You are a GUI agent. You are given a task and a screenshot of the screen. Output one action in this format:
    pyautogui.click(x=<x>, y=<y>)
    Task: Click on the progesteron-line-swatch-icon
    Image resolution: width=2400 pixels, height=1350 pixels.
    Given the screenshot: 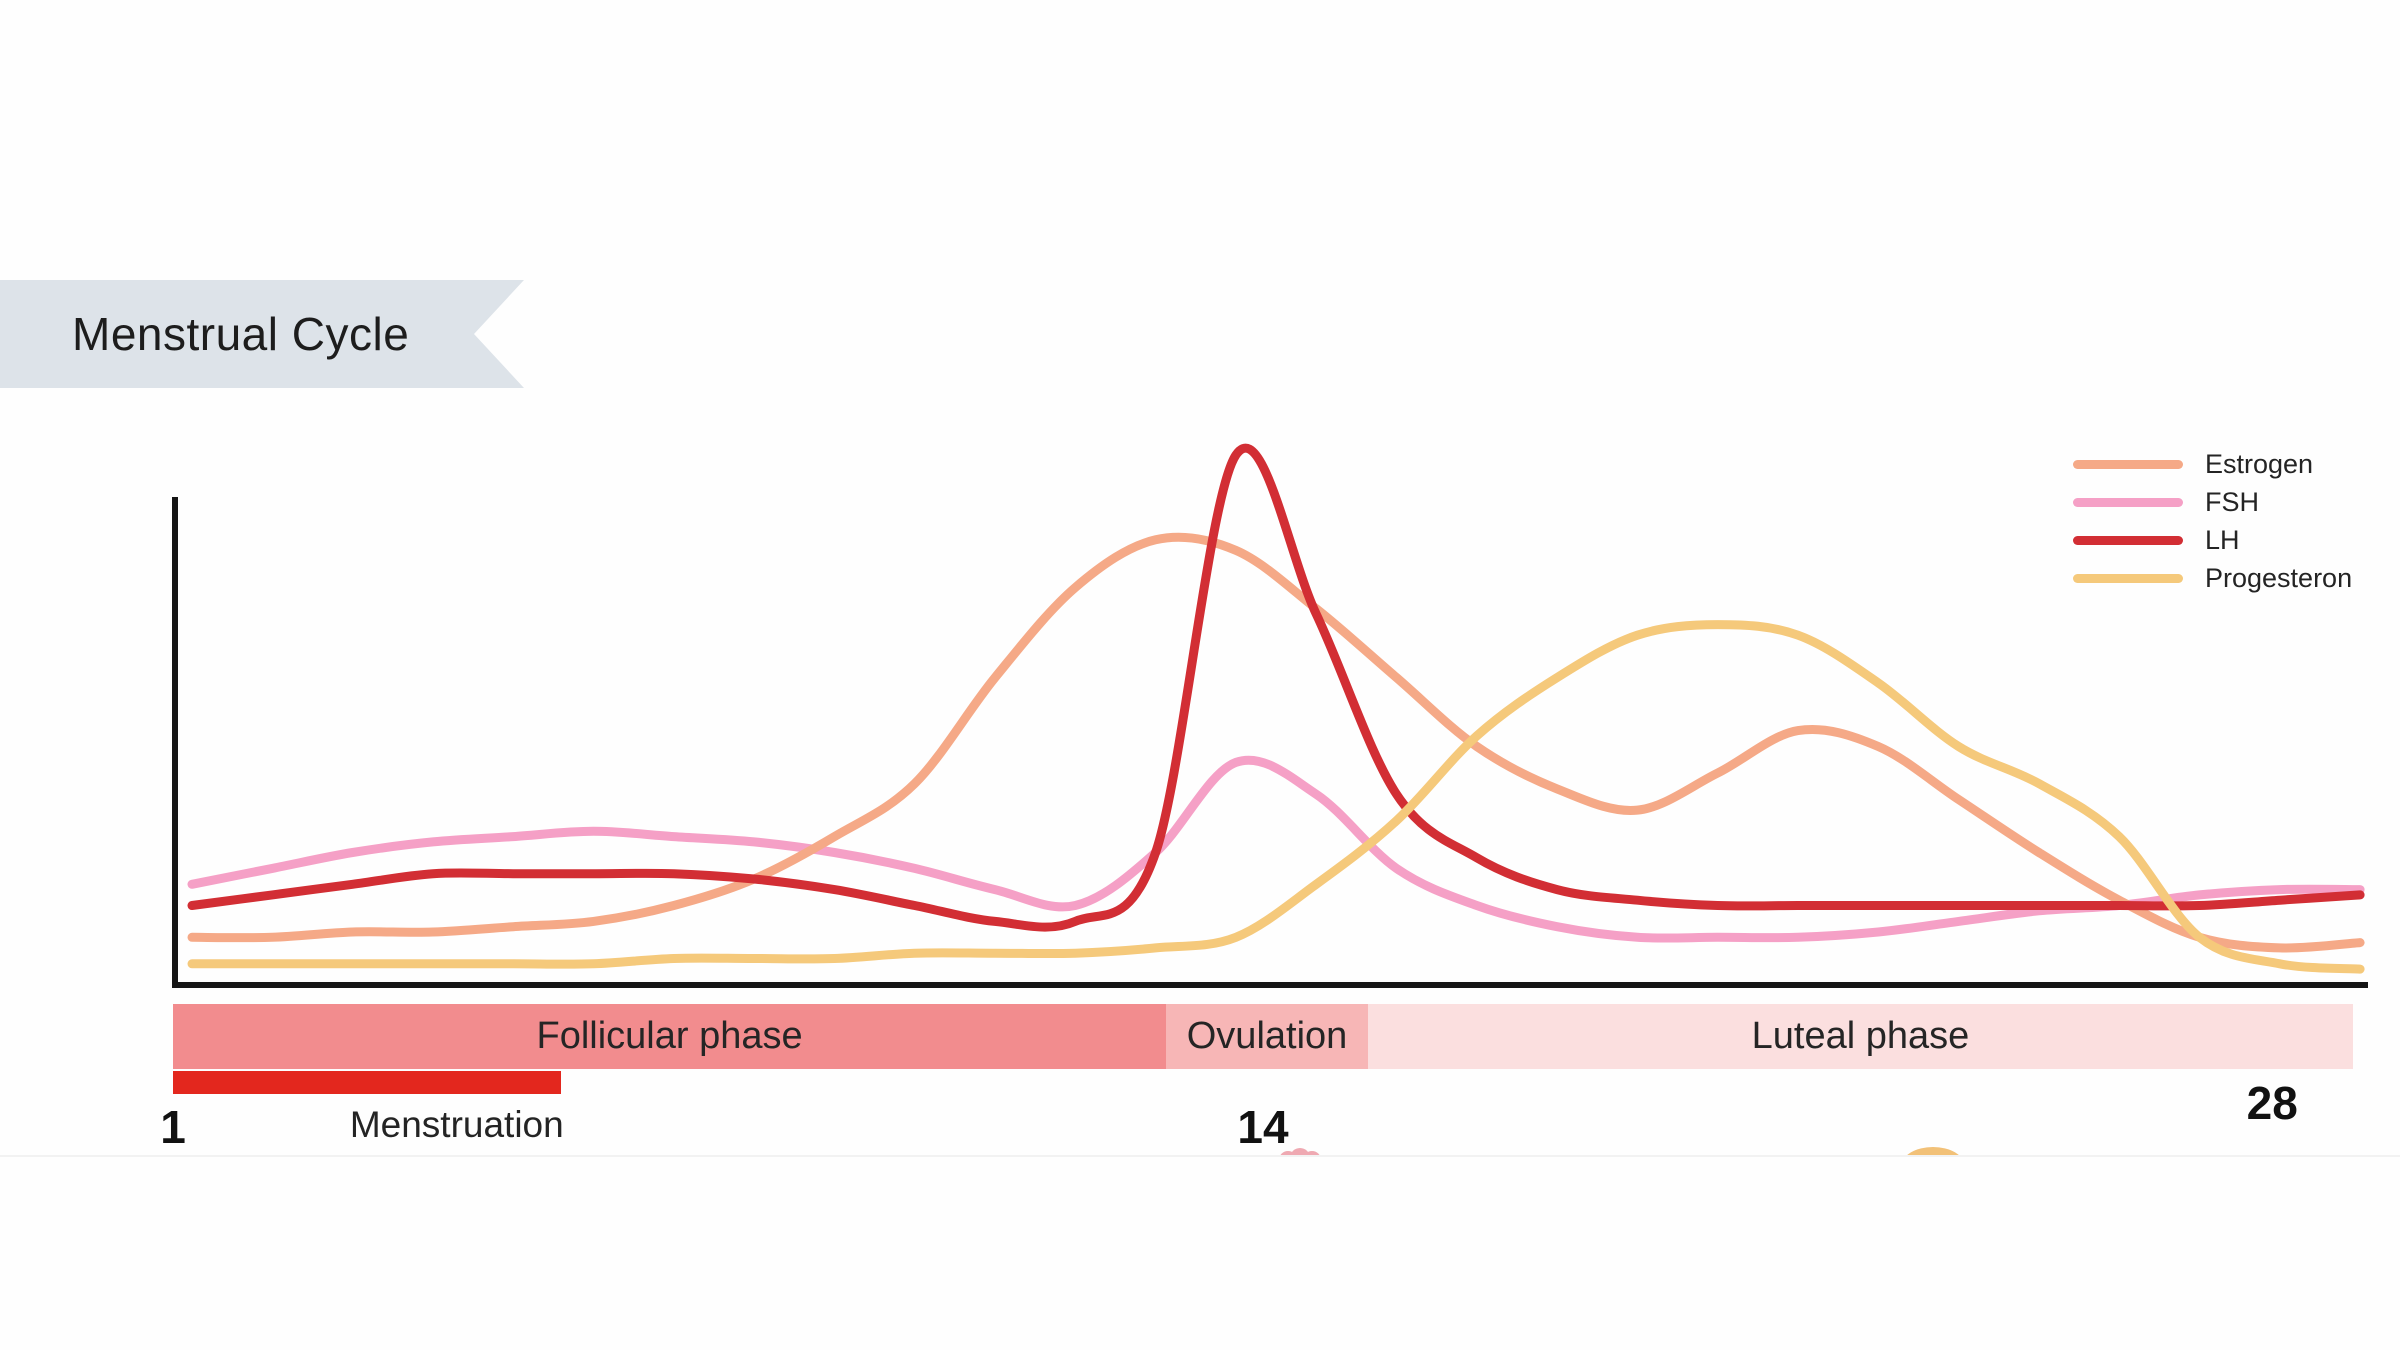 What is the action you would take?
    pyautogui.click(x=2128, y=578)
    